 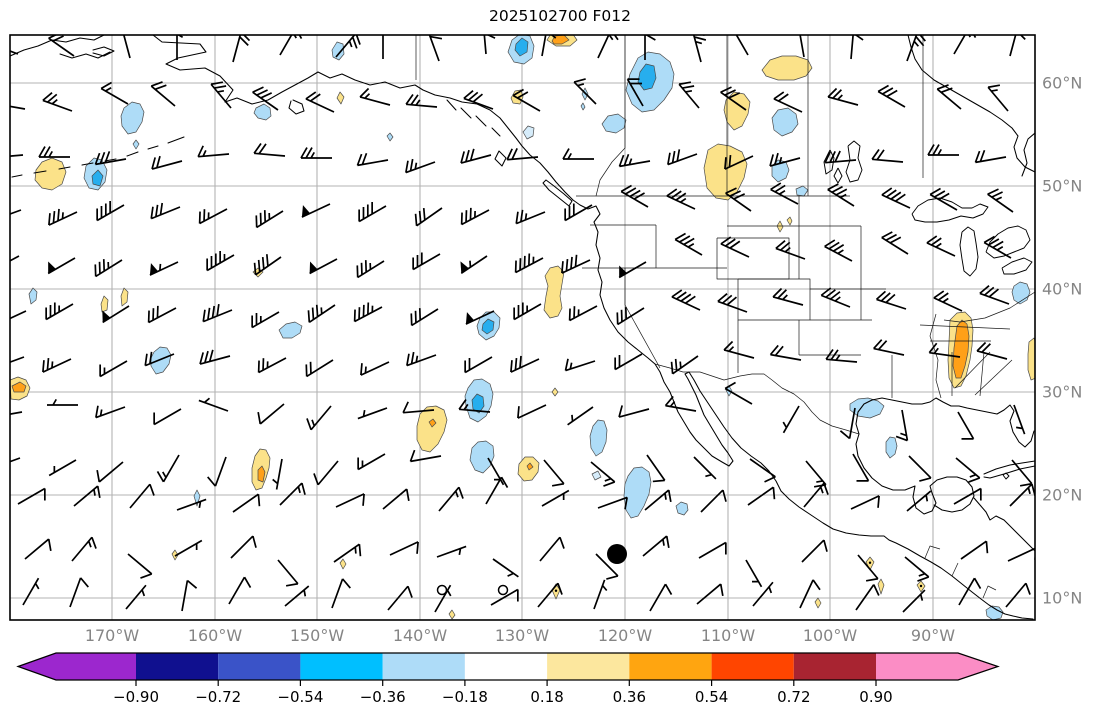 I want to click on colorbar-tick-label: 0.18, so click(x=546, y=697).